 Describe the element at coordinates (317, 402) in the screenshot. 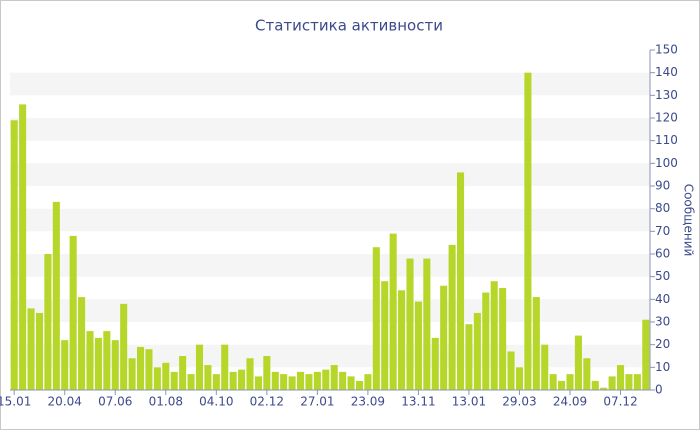

I see `x-tick-label: 27.01` at that location.